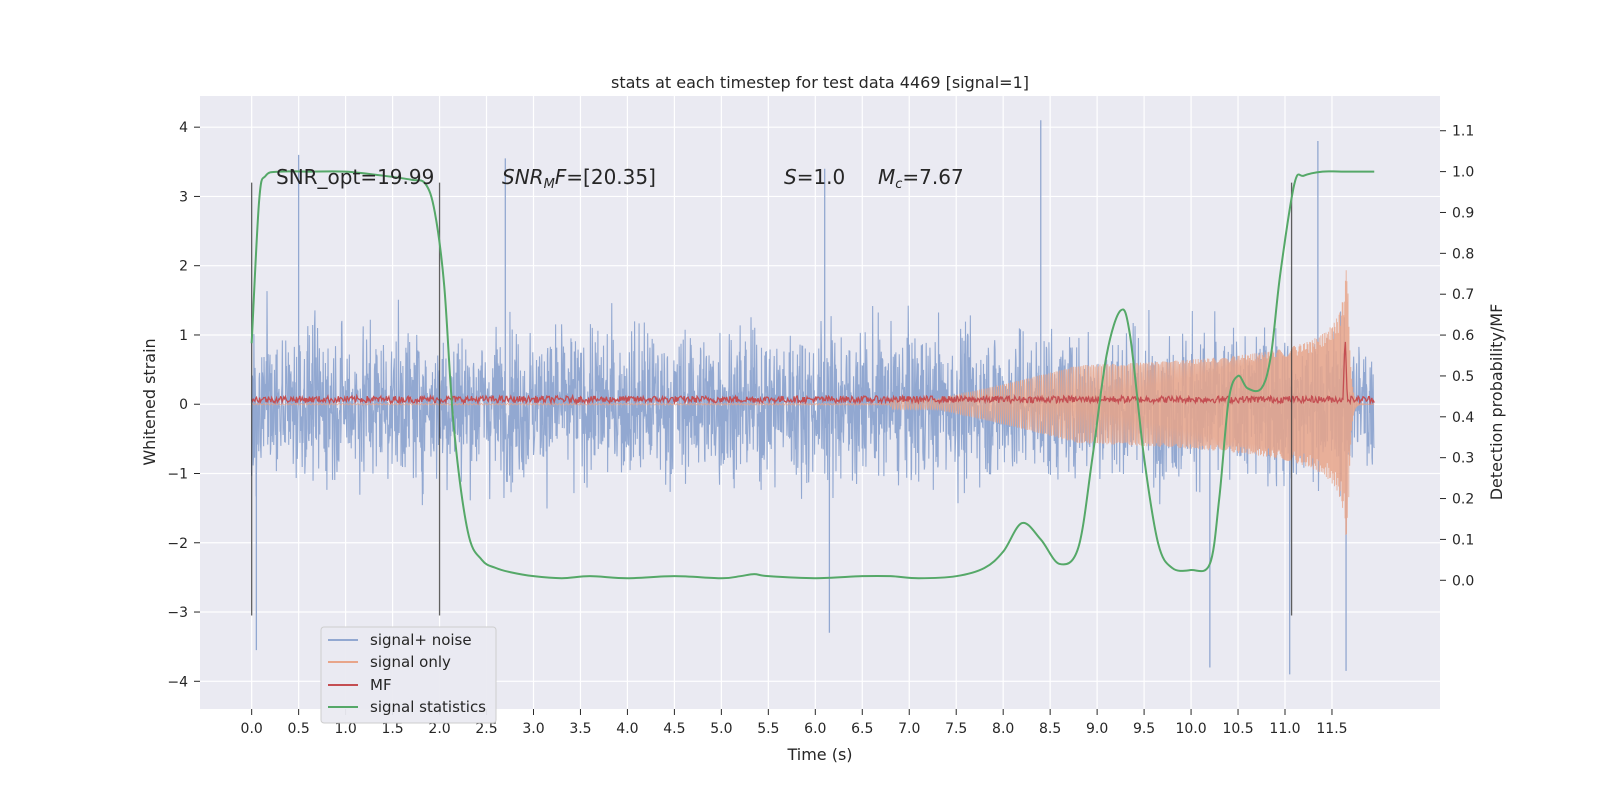  What do you see at coordinates (1463, 173) in the screenshot?
I see `y2-tick-label-10: 1.0` at bounding box center [1463, 173].